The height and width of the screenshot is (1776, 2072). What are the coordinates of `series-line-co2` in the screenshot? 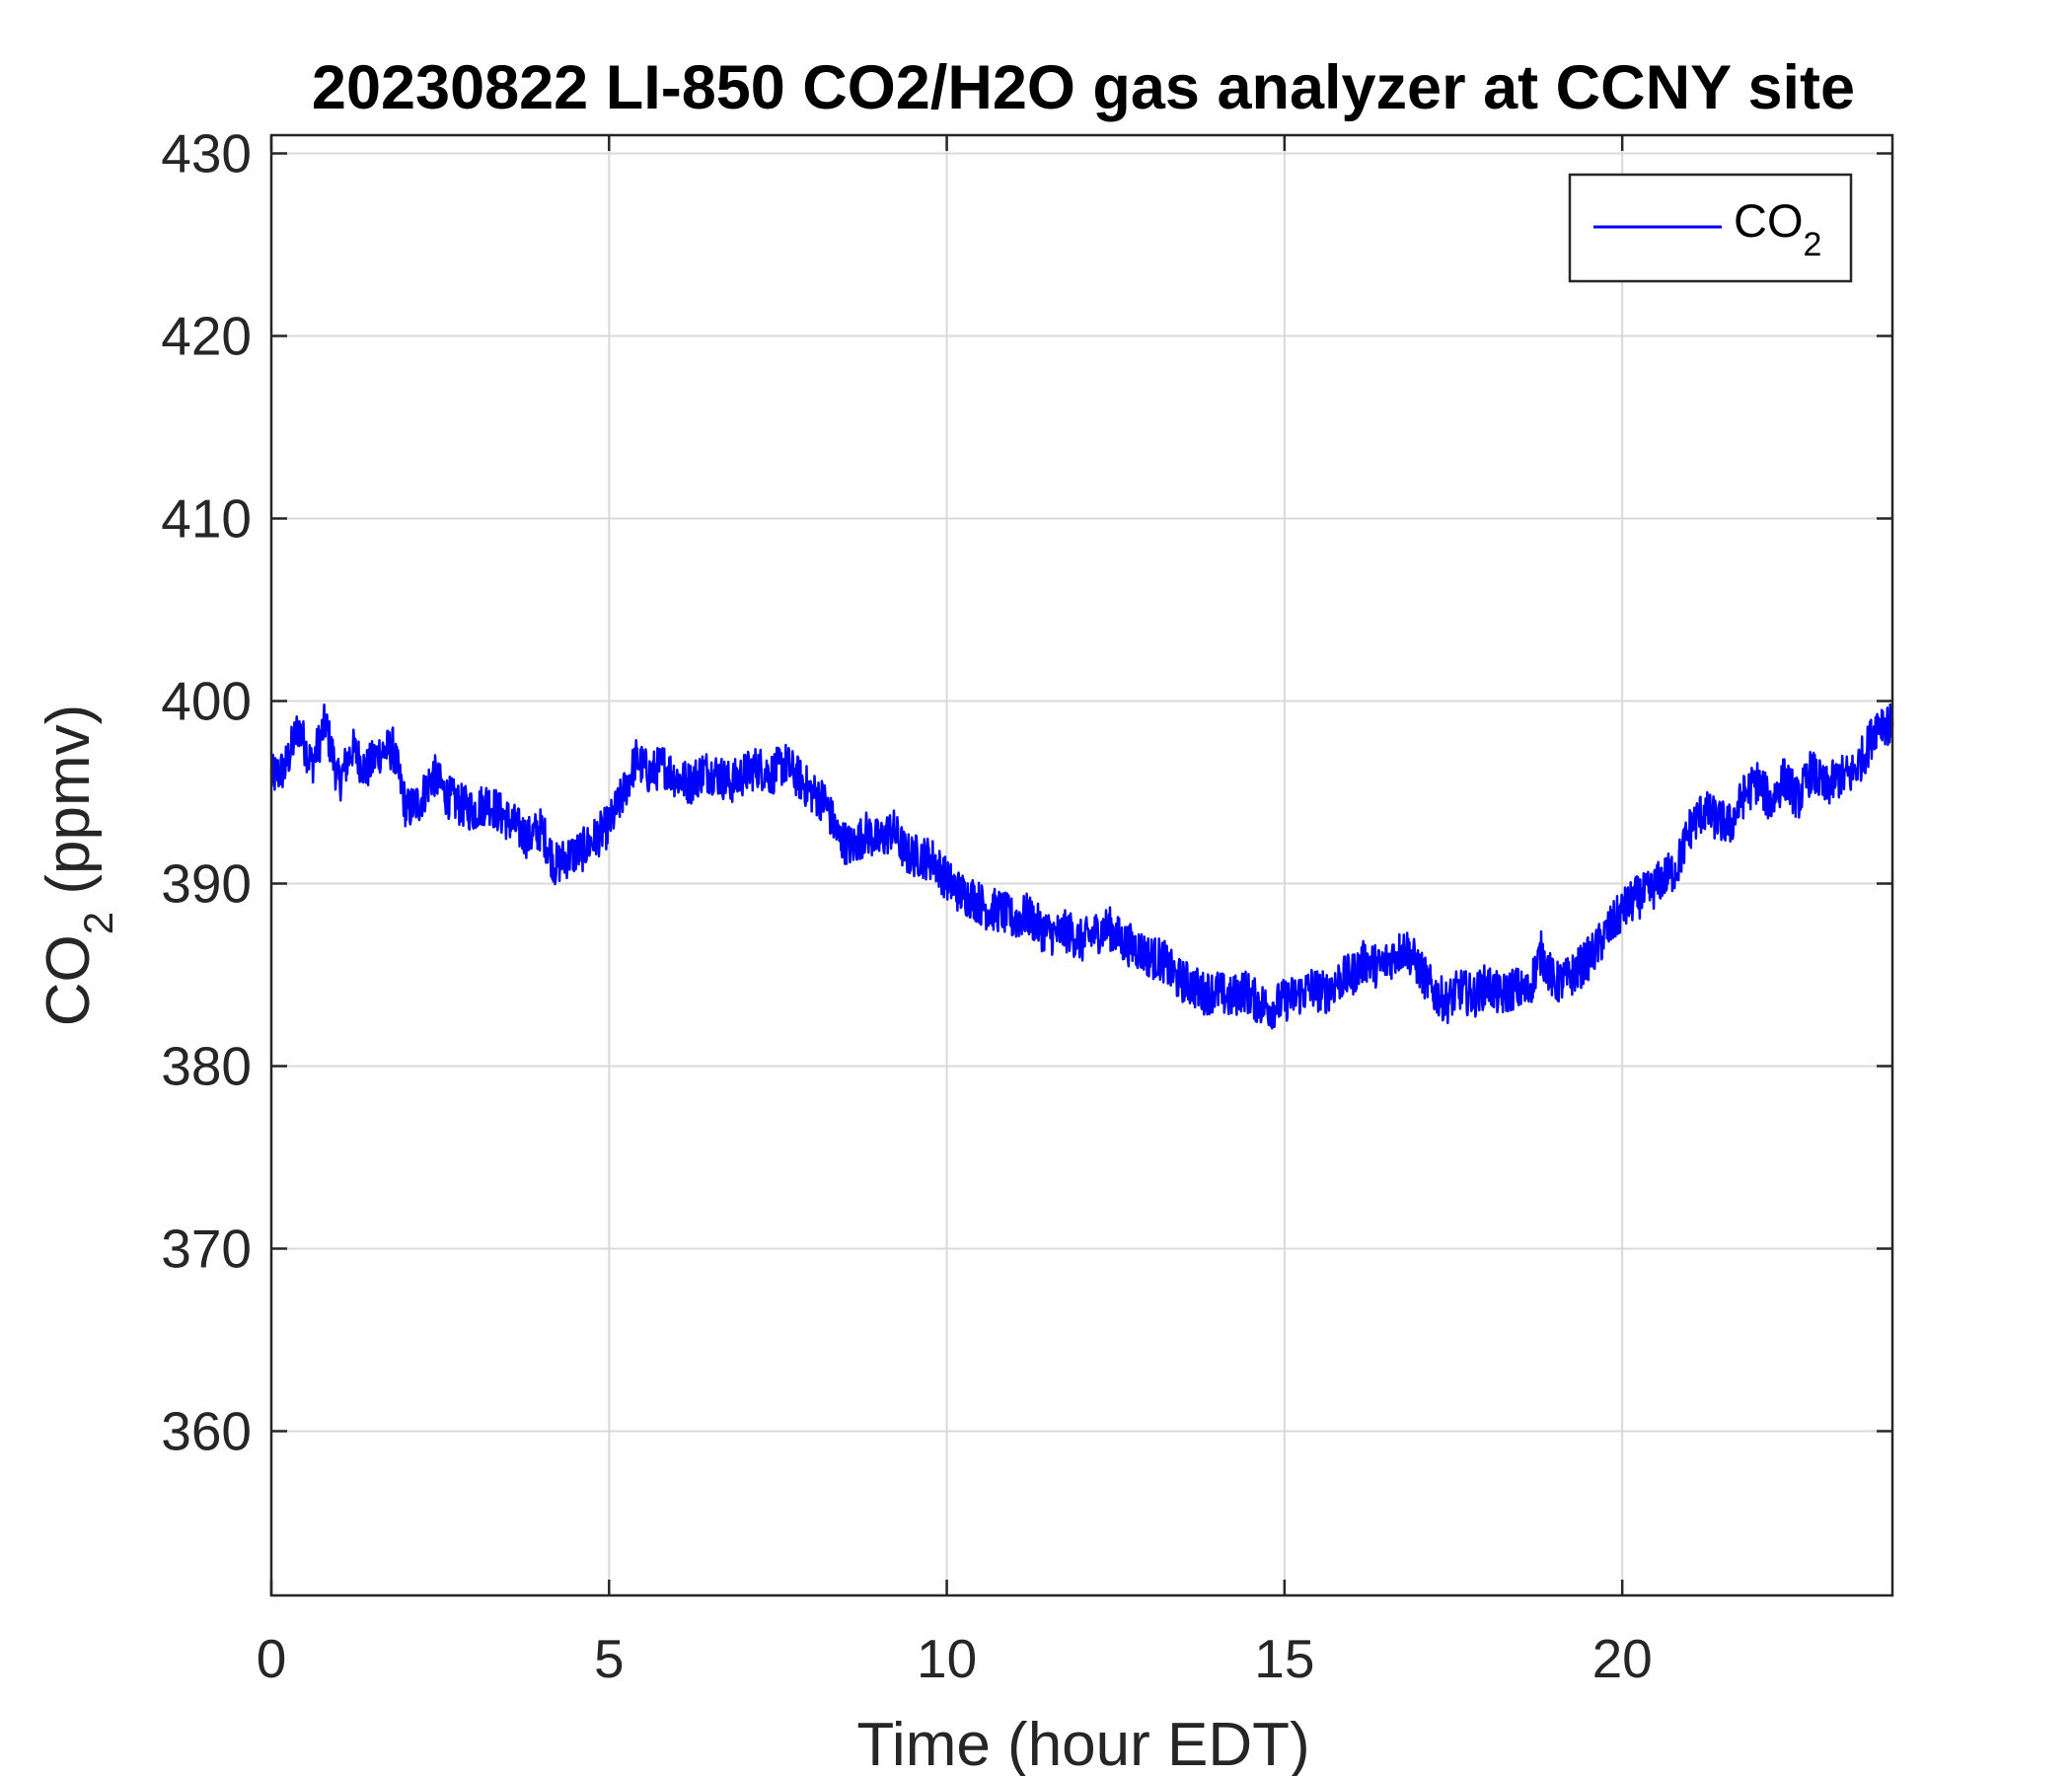 It's located at (1082, 866).